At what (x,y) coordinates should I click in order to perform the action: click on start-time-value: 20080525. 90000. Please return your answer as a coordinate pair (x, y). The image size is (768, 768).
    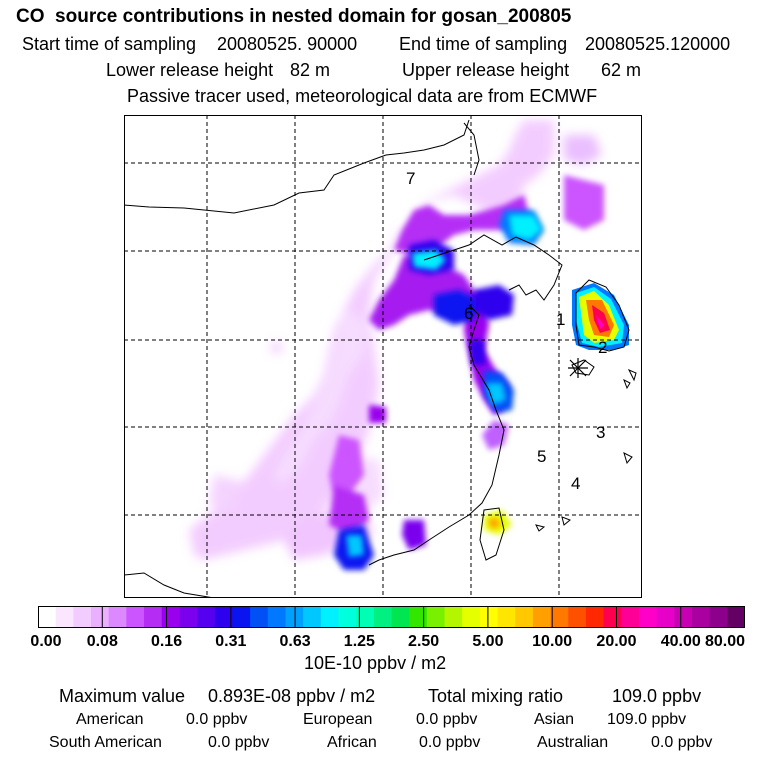
    Looking at the image, I should click on (287, 44).